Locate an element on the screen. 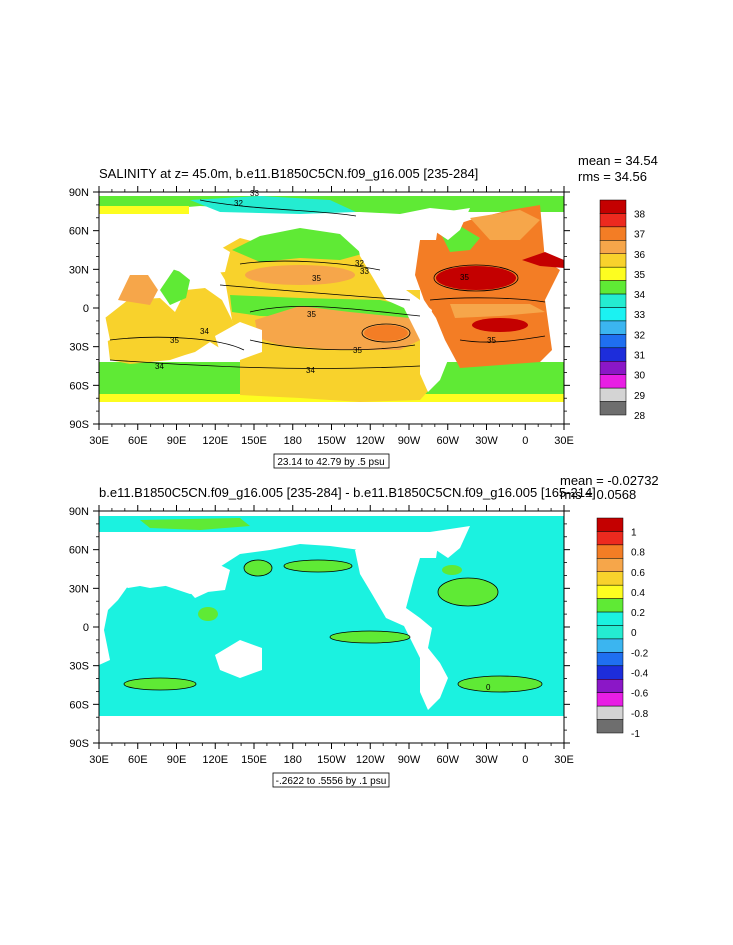 This screenshot has width=733, height=945. colorbar-label: 1 is located at coordinates (634, 532).